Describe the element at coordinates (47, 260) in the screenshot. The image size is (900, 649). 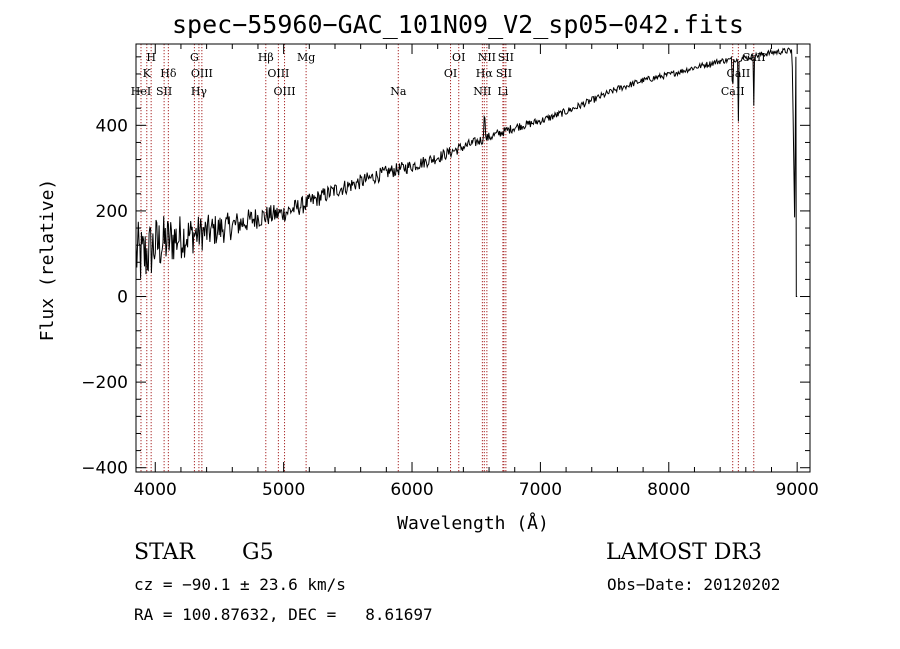
I see `y-axis-label: Flux (relative)` at that location.